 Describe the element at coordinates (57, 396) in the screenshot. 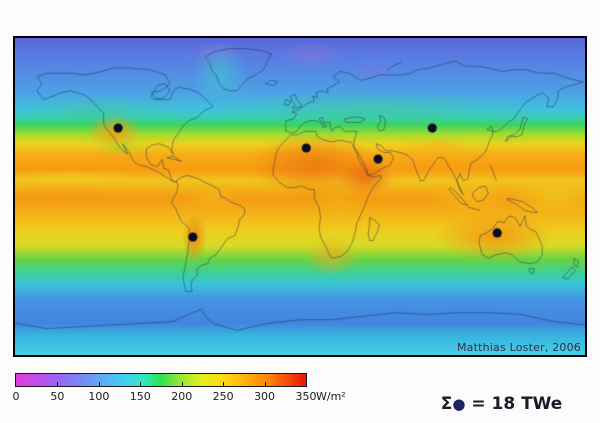

I see `colorbar-tick-label-50: 50` at that location.